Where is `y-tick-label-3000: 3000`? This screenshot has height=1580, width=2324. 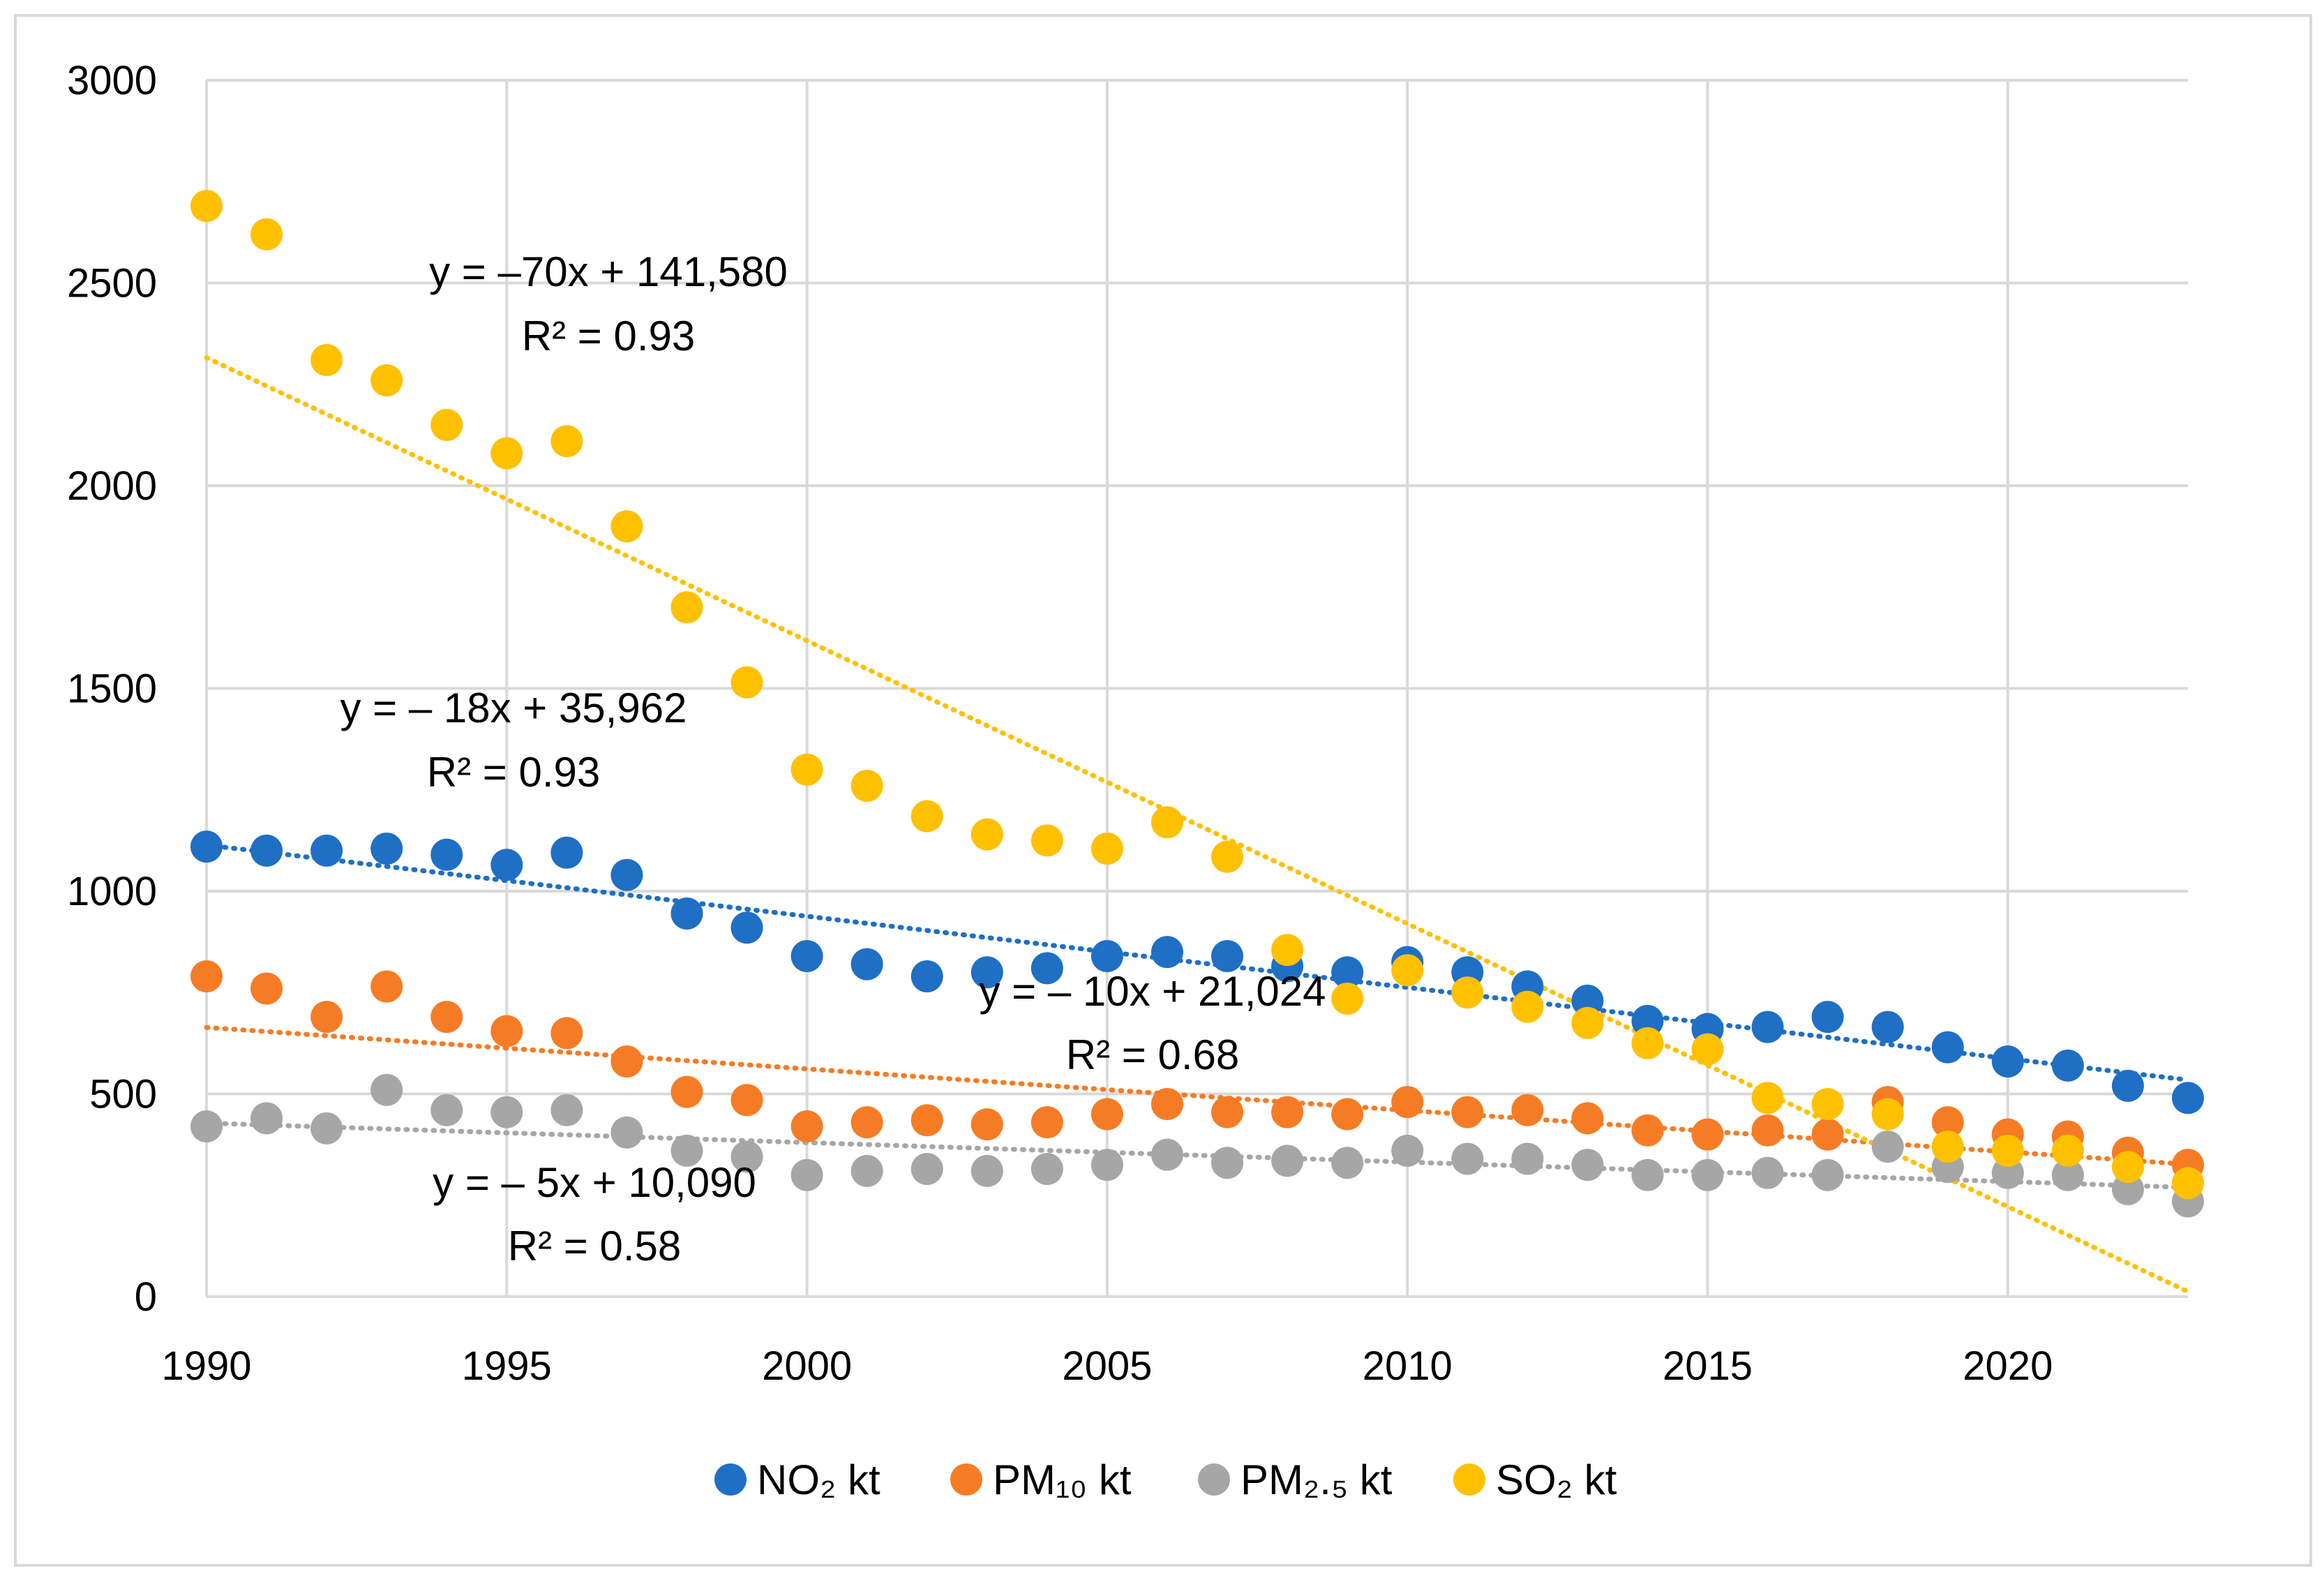
y-tick-label-3000: 3000 is located at coordinates (112, 80).